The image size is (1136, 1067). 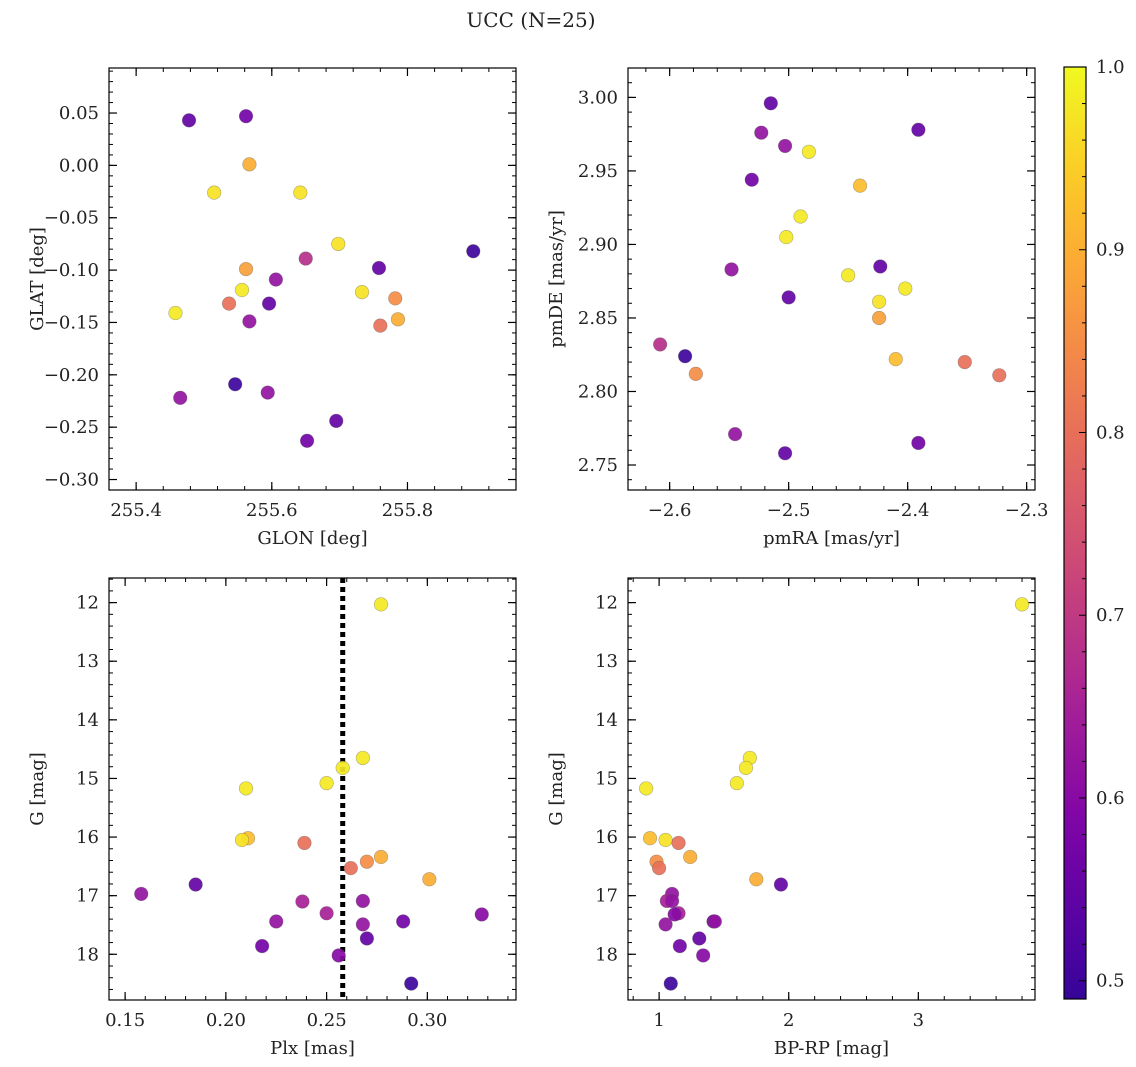 I want to click on x-tick-label: 2, so click(x=788, y=1020).